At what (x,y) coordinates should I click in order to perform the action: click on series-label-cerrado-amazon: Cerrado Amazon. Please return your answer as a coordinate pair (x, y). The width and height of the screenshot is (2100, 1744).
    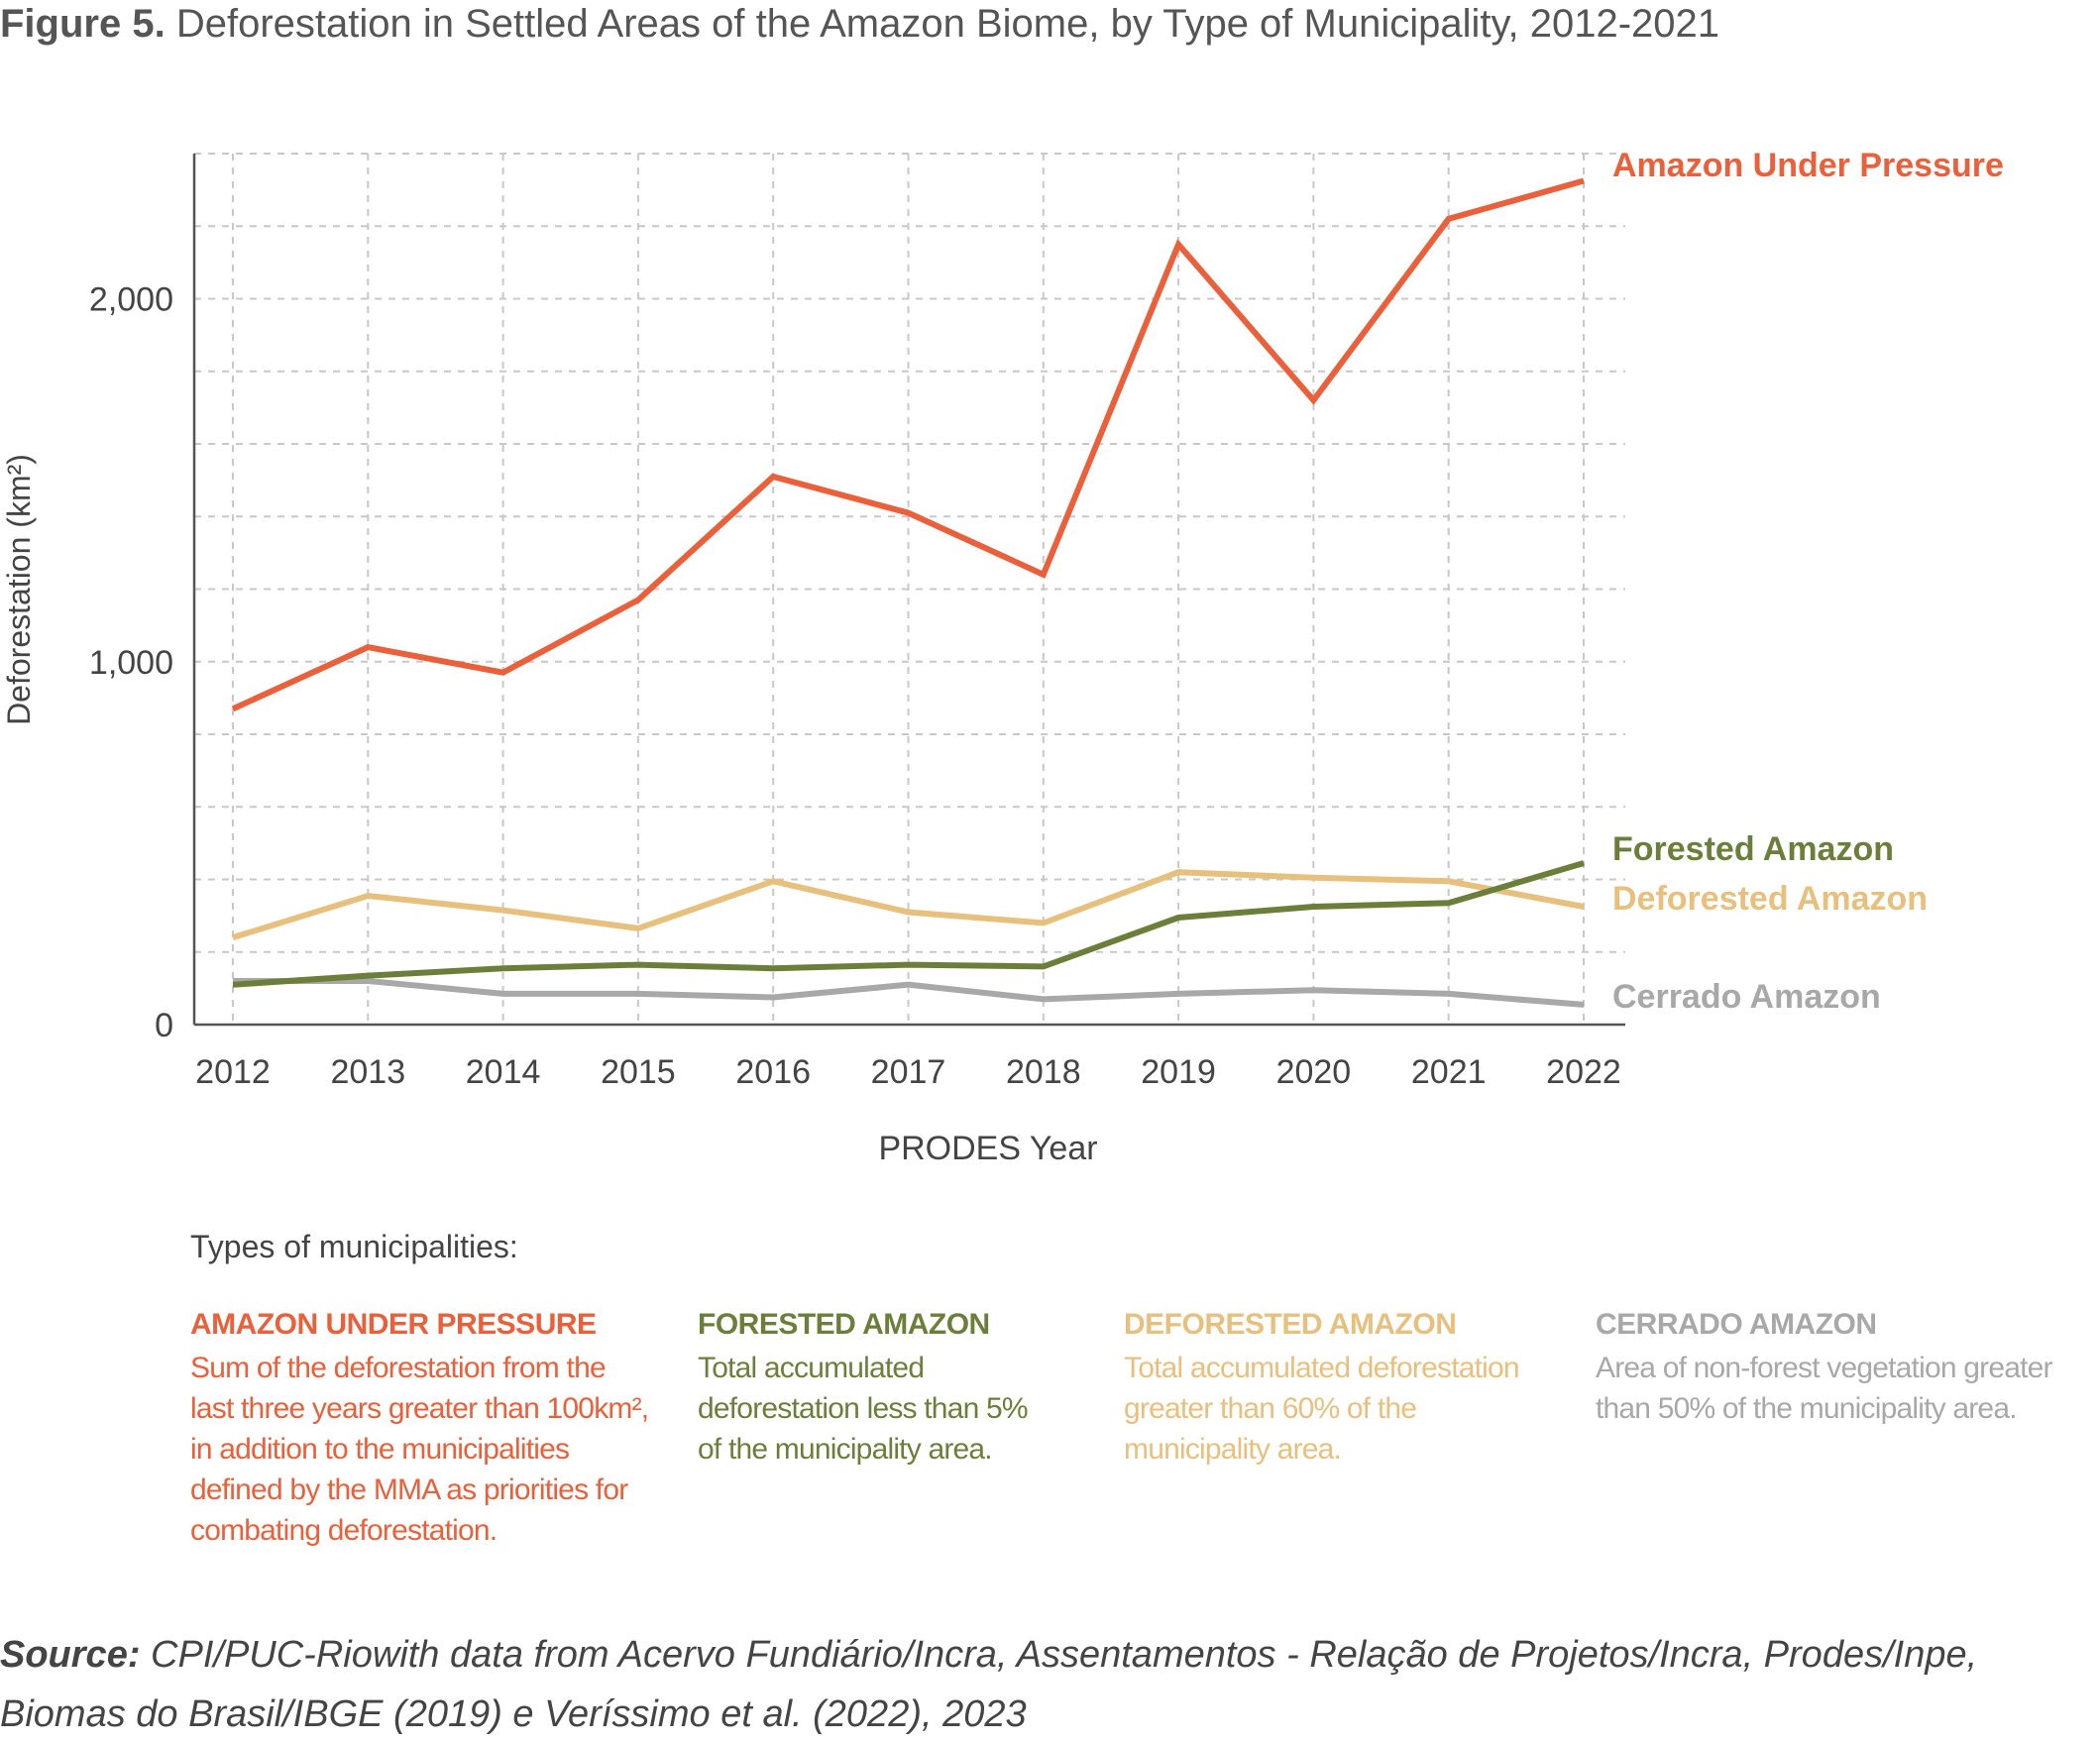
    Looking at the image, I should click on (1746, 997).